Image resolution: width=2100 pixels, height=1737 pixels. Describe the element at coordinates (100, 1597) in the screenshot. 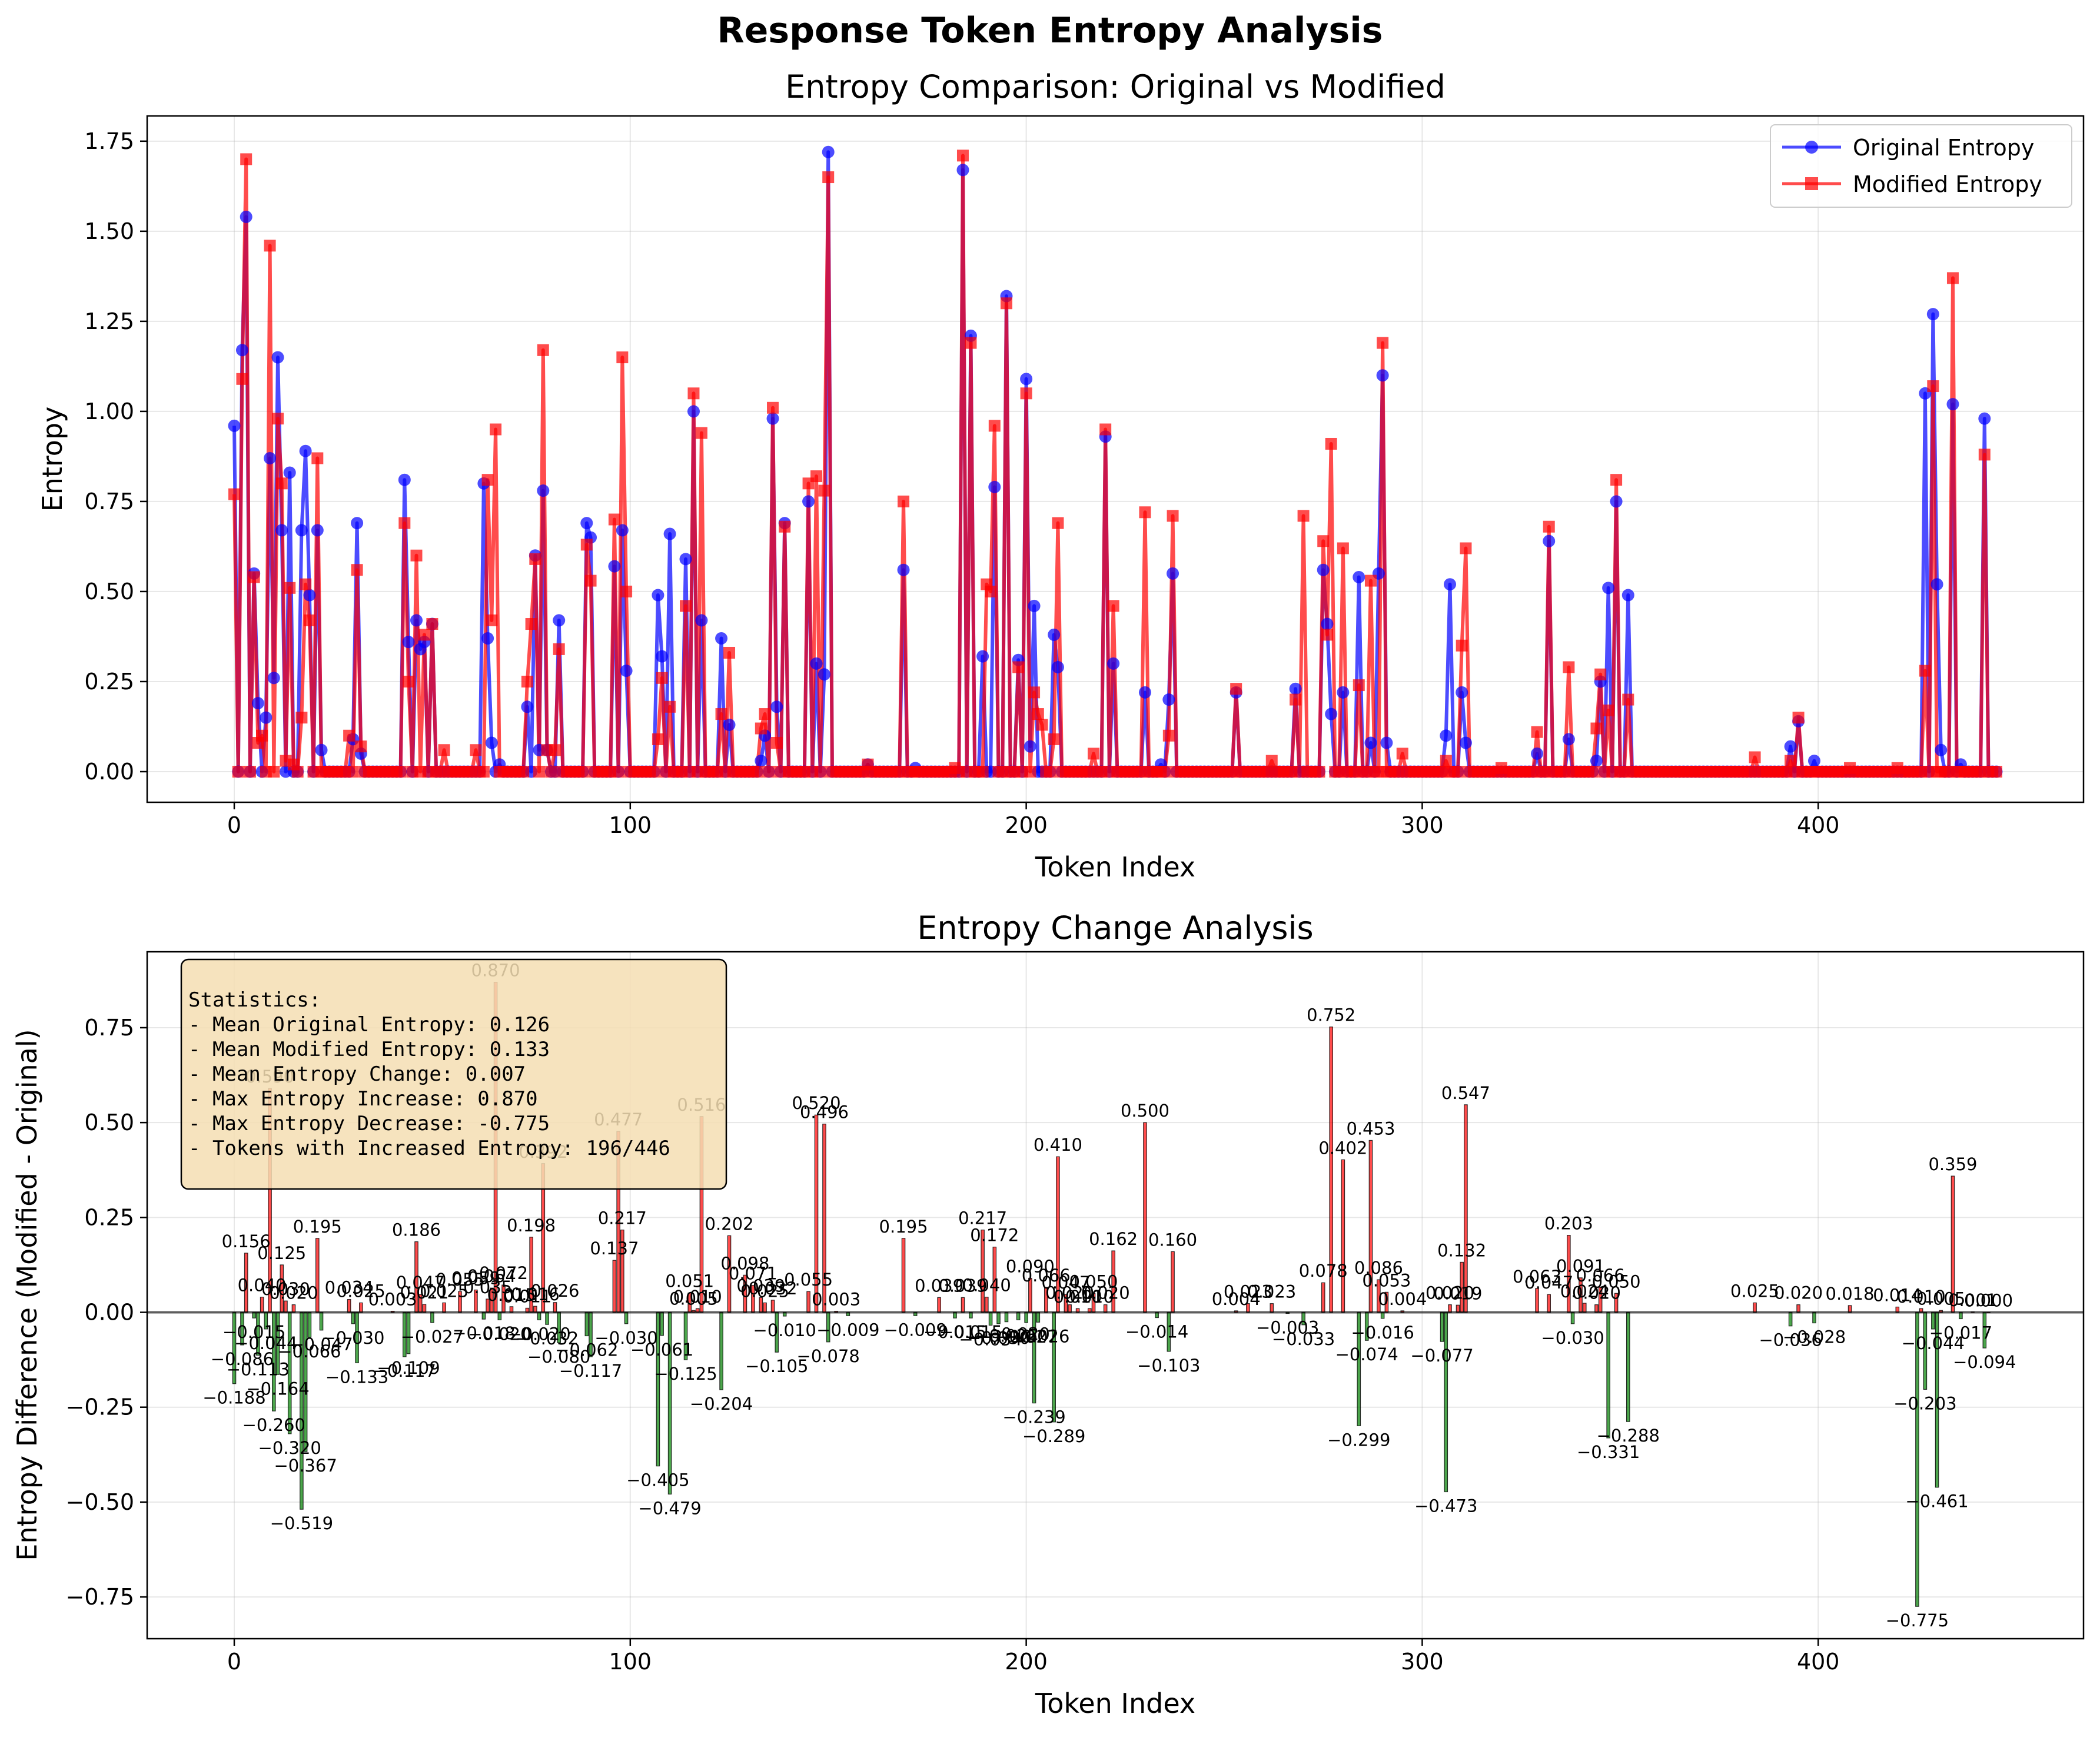

I see `y-tick-label: −0.75` at that location.